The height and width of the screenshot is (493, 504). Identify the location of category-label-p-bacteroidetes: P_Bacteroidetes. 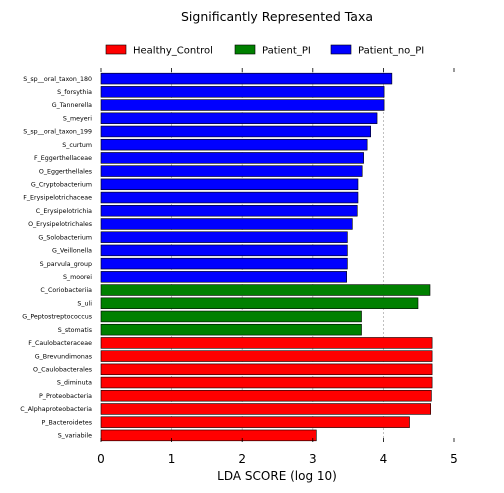
(67, 422).